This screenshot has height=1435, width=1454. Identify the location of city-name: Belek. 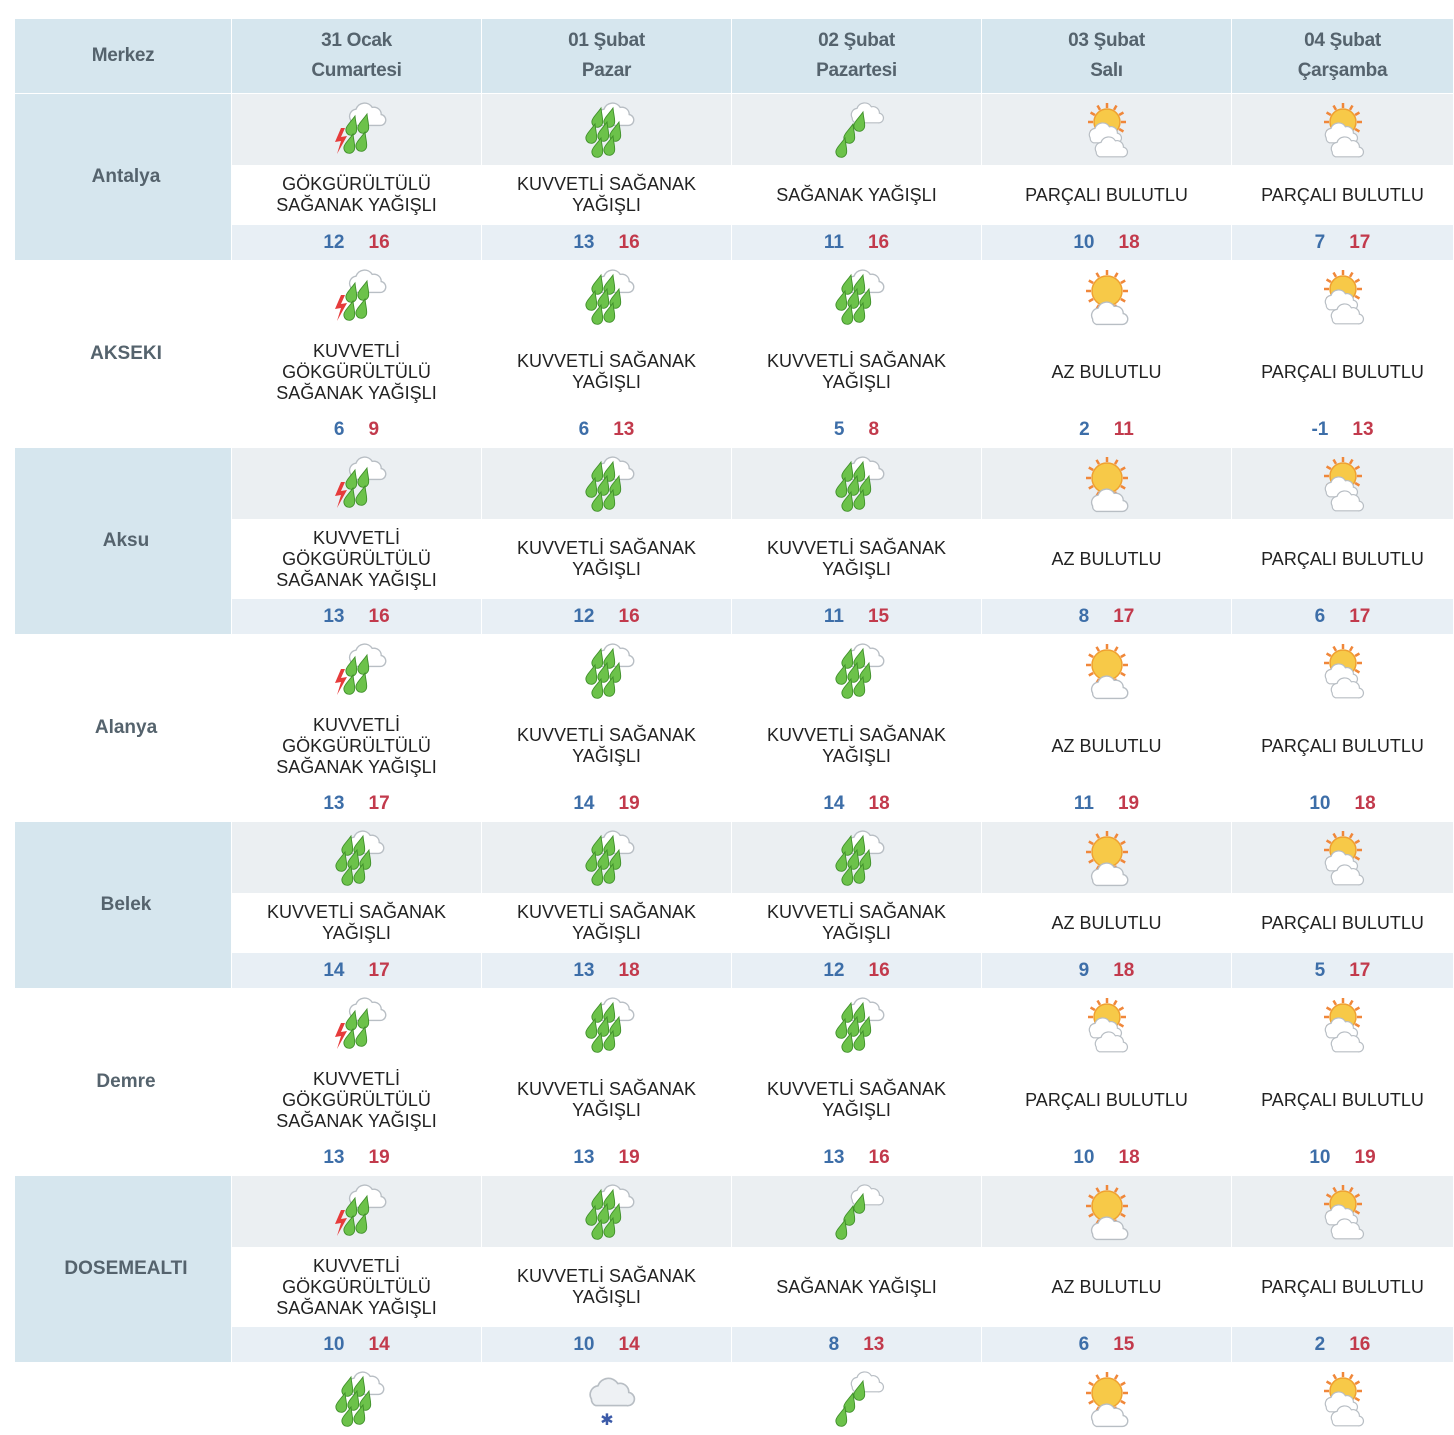
(123, 905).